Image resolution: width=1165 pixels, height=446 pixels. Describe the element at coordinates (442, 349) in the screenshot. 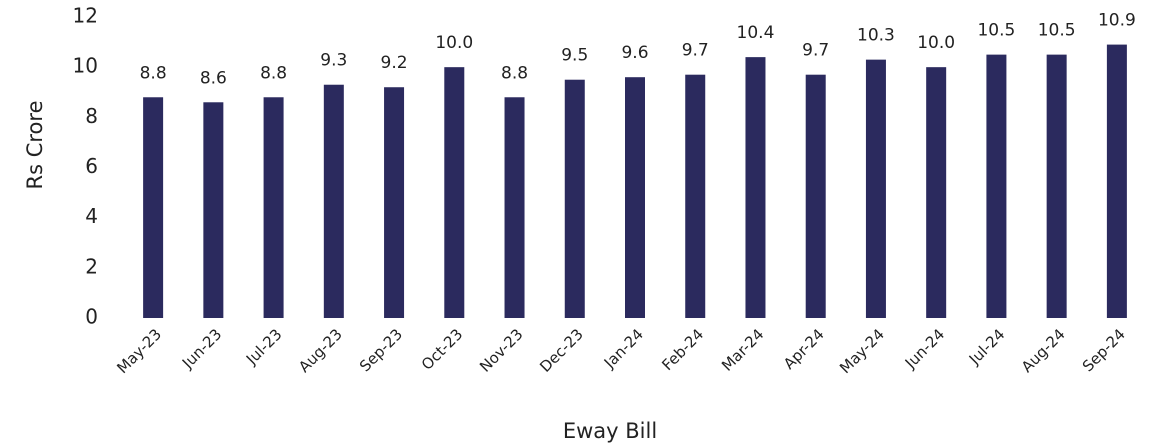

I see `x-tick-label: Oct-23` at that location.